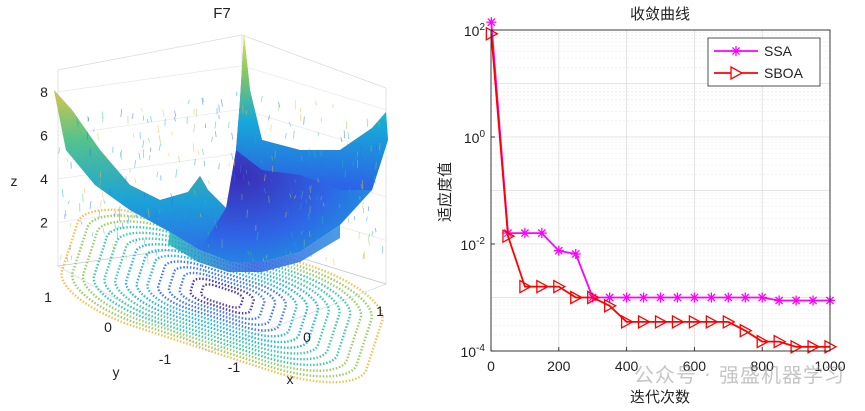  I want to click on y-tick-label: 1, so click(48, 297).